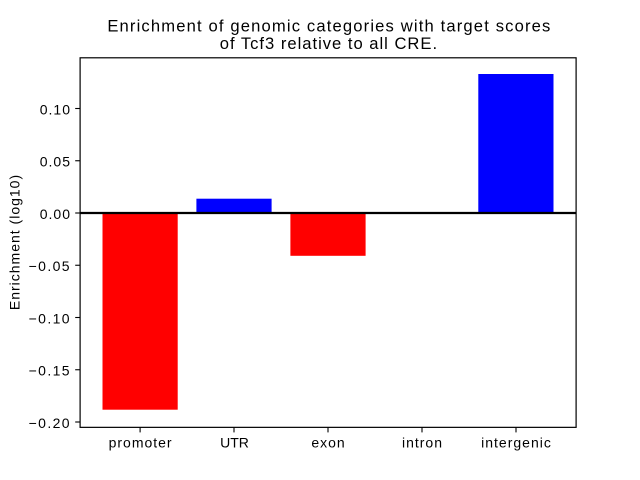 This screenshot has width=640, height=480. I want to click on svg-text: −0.20, so click(50, 423).